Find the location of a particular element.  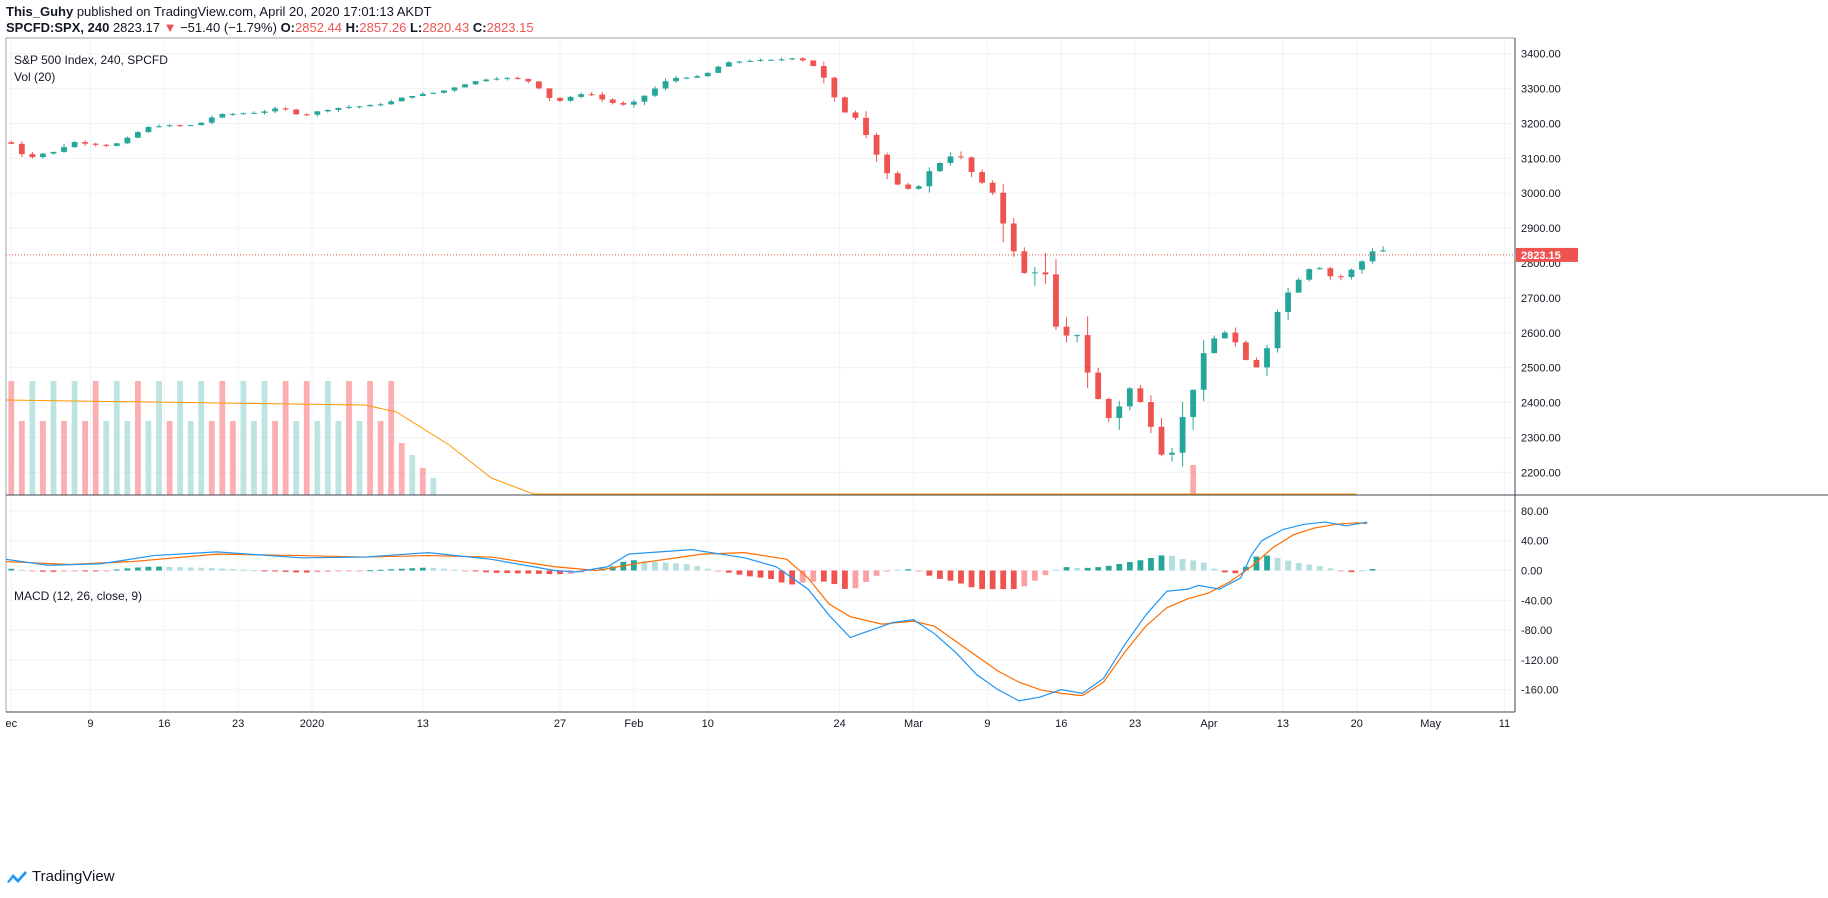

time-tick-label: May is located at coordinates (1430, 724).